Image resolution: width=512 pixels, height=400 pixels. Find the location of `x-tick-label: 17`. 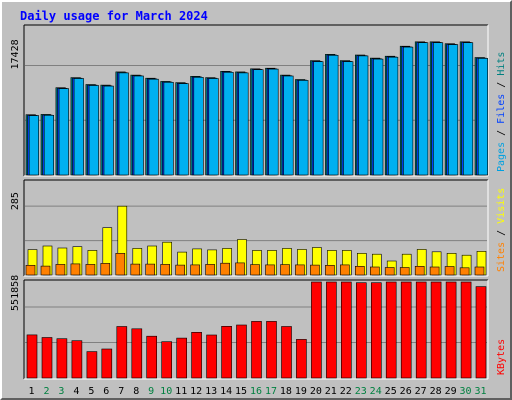

x-tick-label: 17 is located at coordinates (271, 391).